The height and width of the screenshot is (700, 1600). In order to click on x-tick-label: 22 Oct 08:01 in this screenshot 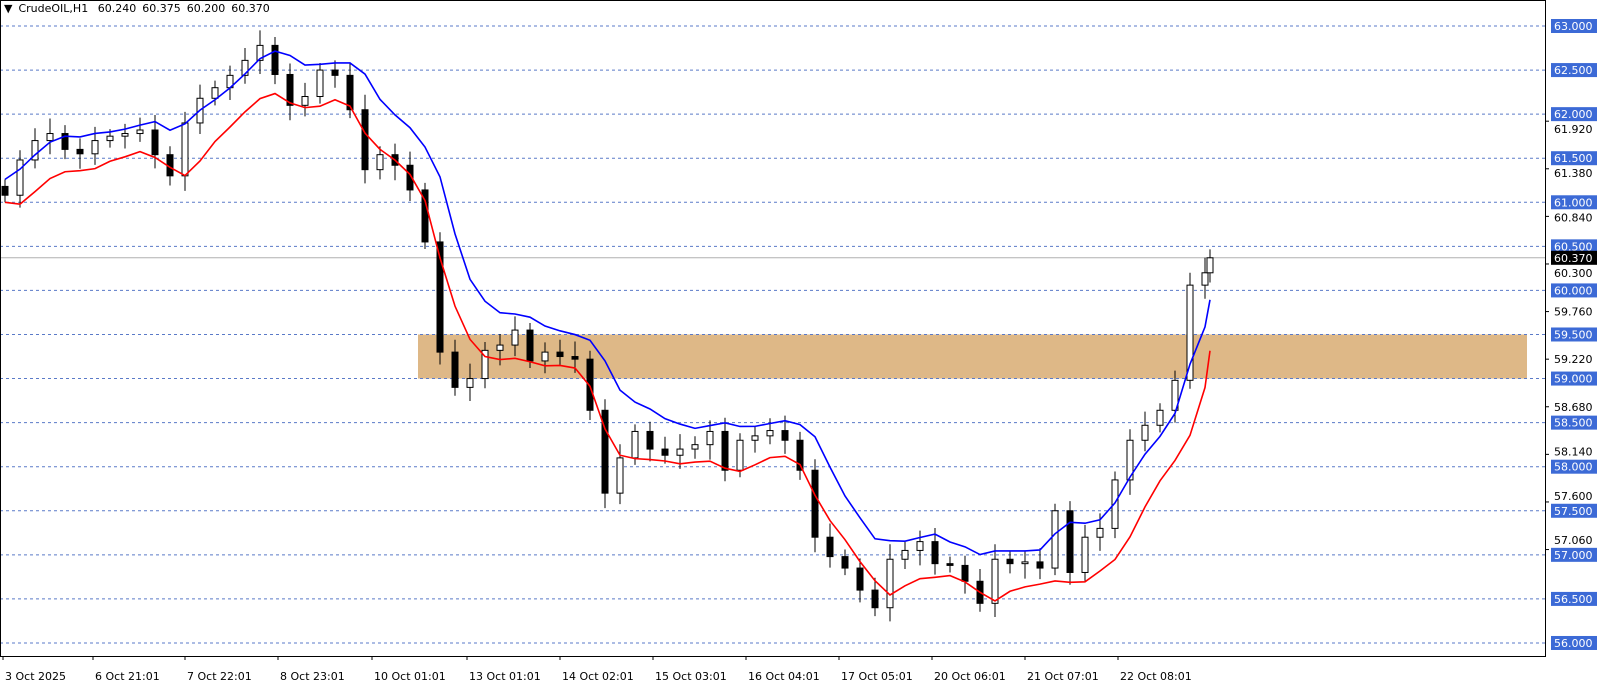, I will do `click(1156, 676)`.